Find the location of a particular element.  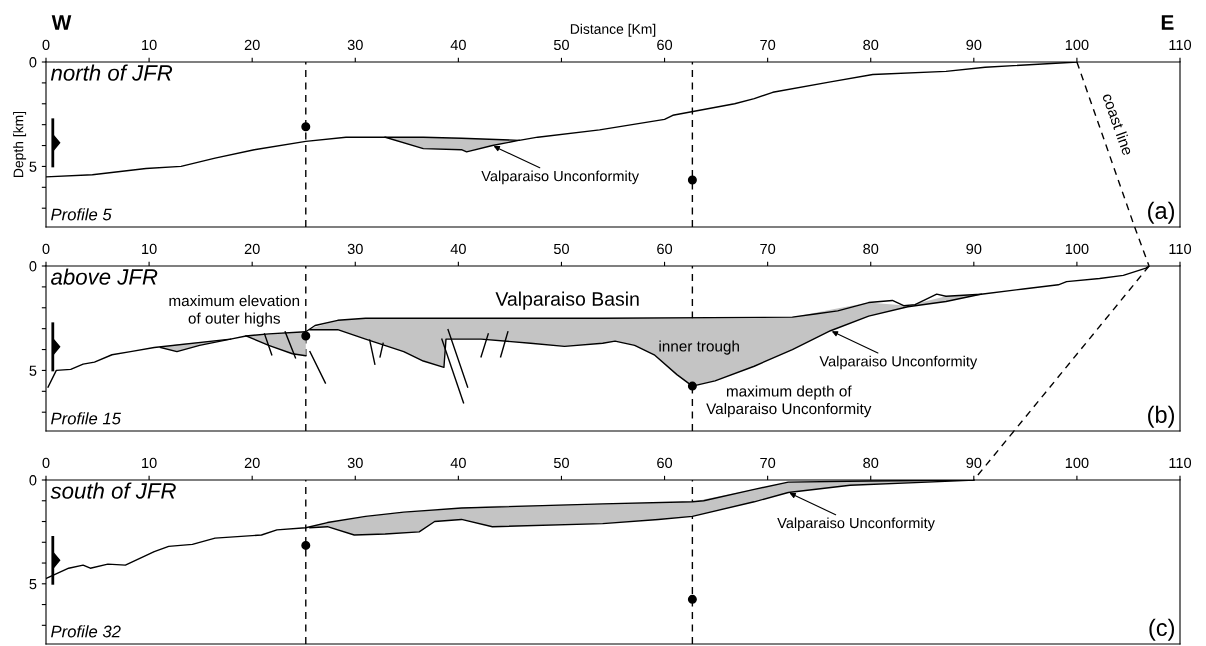

annotation: inner trough is located at coordinates (699, 347).